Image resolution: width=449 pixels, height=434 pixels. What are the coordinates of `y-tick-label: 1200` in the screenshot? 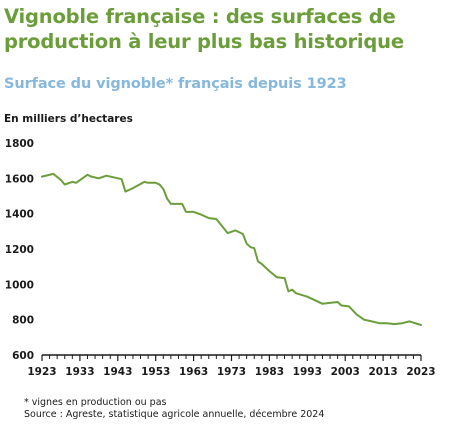 It's located at (19, 250).